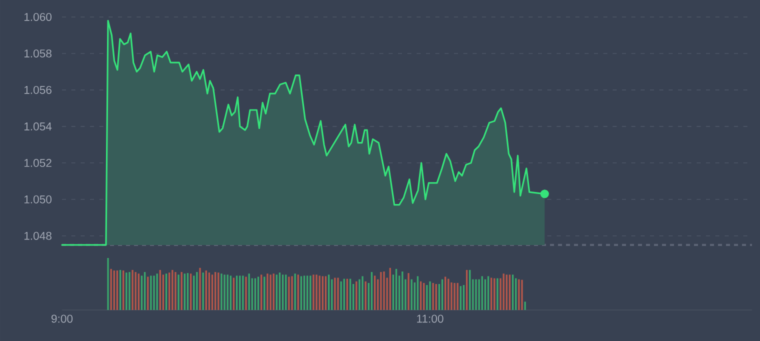  What do you see at coordinates (38, 162) in the screenshot?
I see `y-tick-label: 1.052` at bounding box center [38, 162].